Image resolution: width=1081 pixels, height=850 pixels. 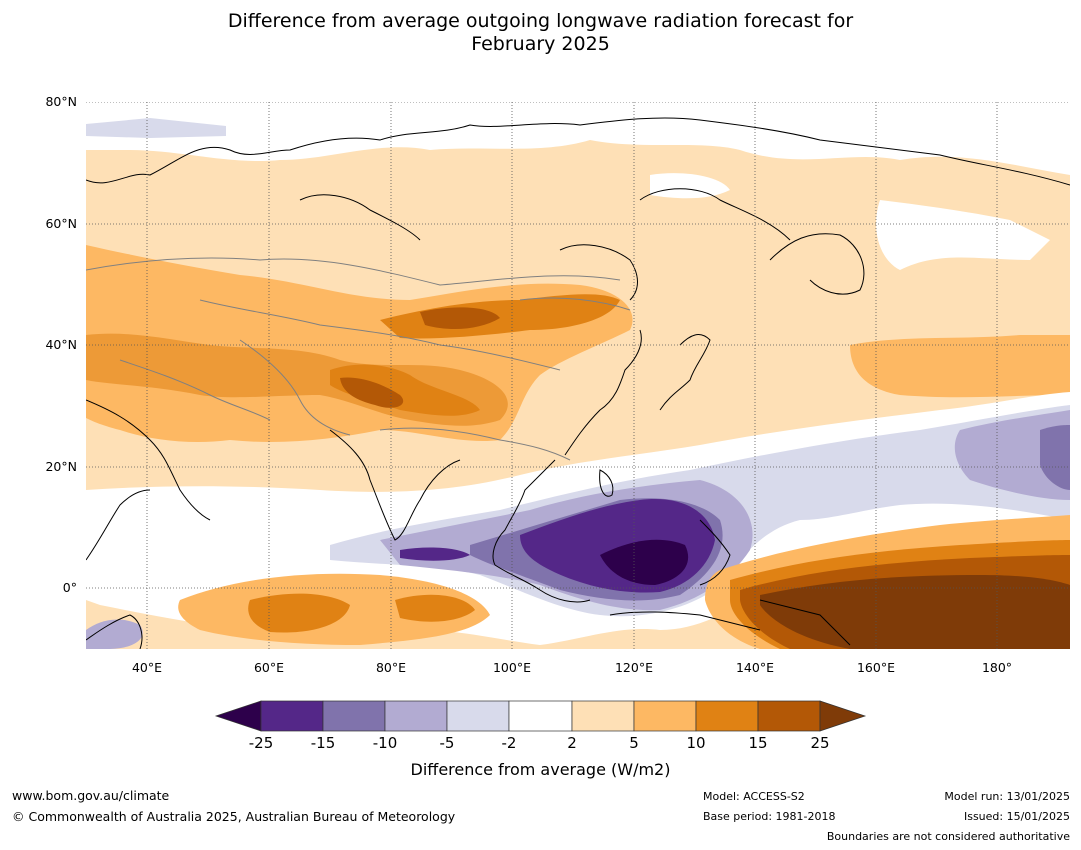 What do you see at coordinates (447, 743) in the screenshot?
I see `colorbar-tick-4: -5` at bounding box center [447, 743].